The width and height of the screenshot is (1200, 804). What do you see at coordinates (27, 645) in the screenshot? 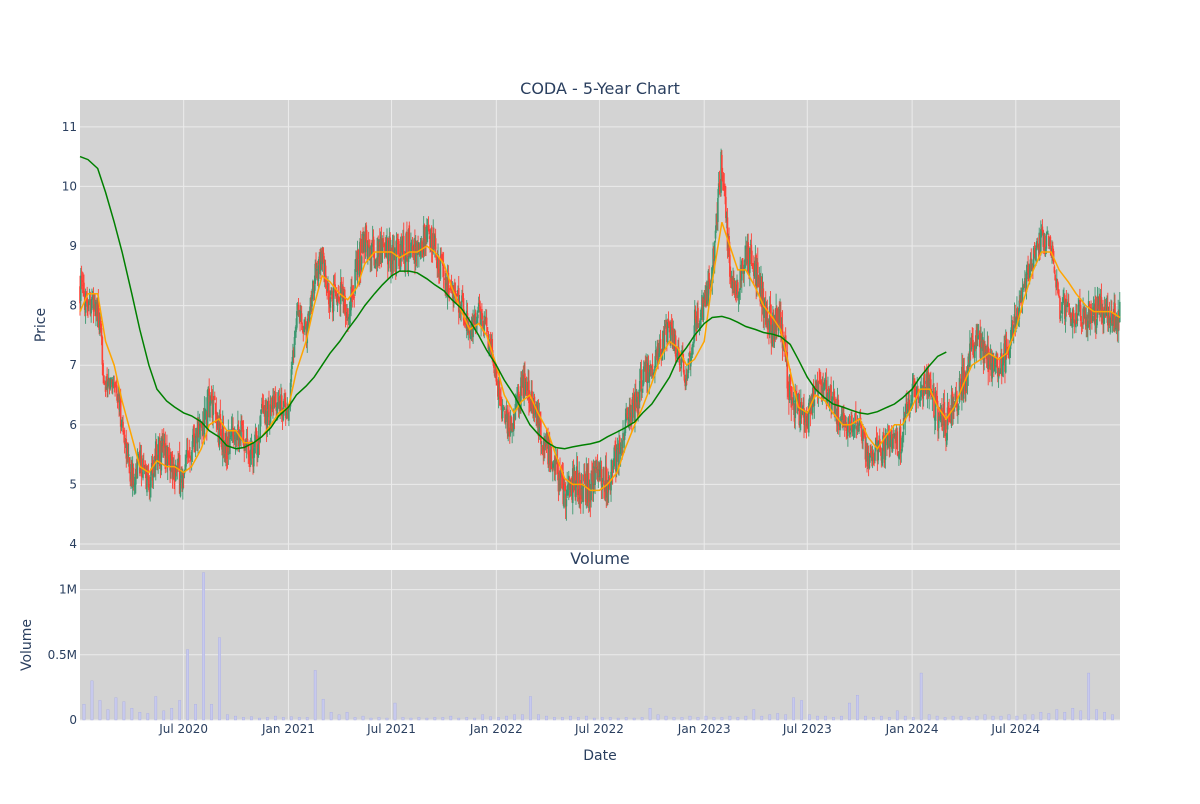
I see `volume-axis-label: Volume` at bounding box center [27, 645].